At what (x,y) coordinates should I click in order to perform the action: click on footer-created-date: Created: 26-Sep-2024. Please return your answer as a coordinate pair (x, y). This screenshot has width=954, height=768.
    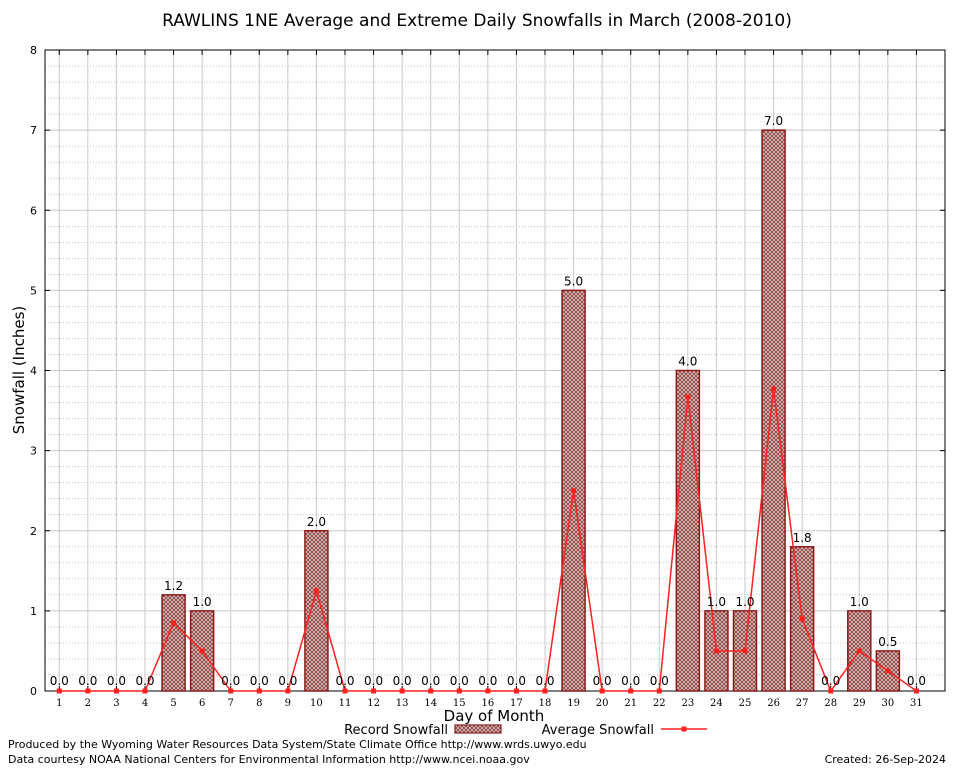
    Looking at the image, I should click on (885, 759).